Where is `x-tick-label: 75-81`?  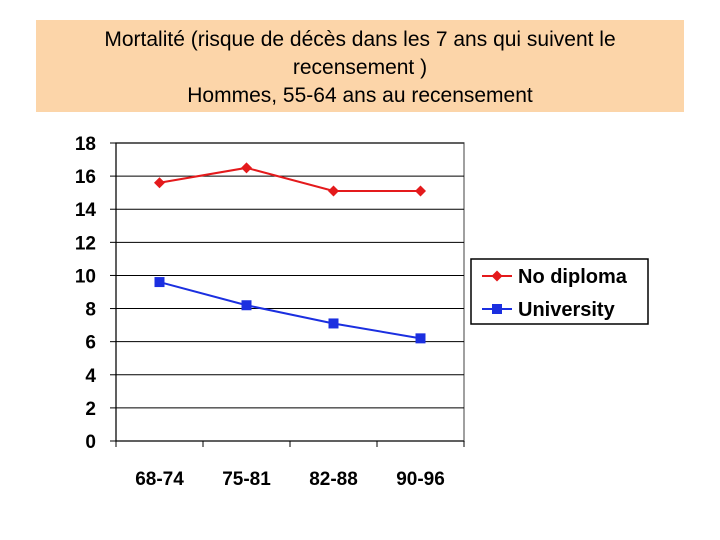 x-tick-label: 75-81 is located at coordinates (246, 479).